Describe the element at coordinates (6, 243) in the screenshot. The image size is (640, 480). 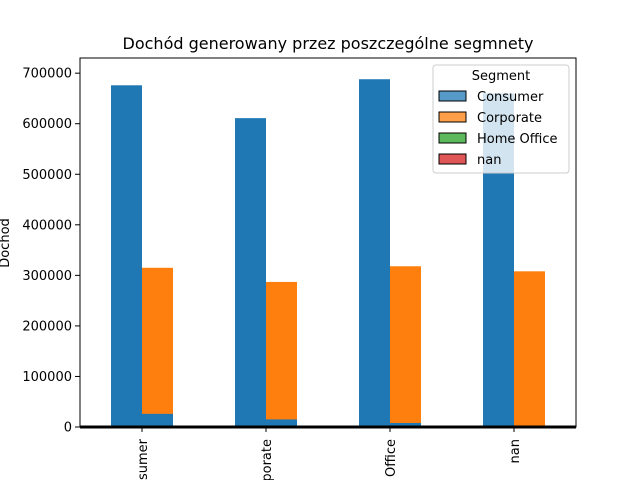
I see `y-axis-label: Dochod` at that location.